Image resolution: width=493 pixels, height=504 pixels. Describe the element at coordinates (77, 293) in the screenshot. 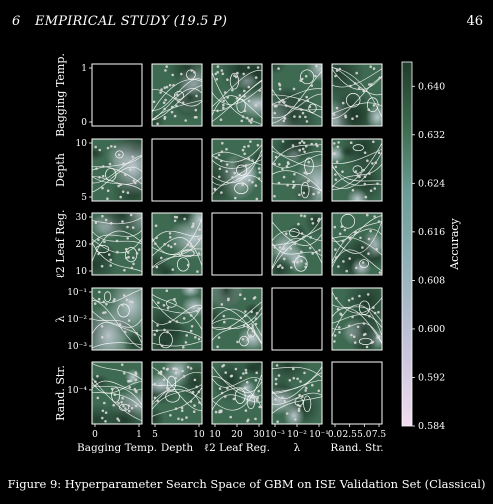

I see `y-tick-label: 10⁻¹` at that location.